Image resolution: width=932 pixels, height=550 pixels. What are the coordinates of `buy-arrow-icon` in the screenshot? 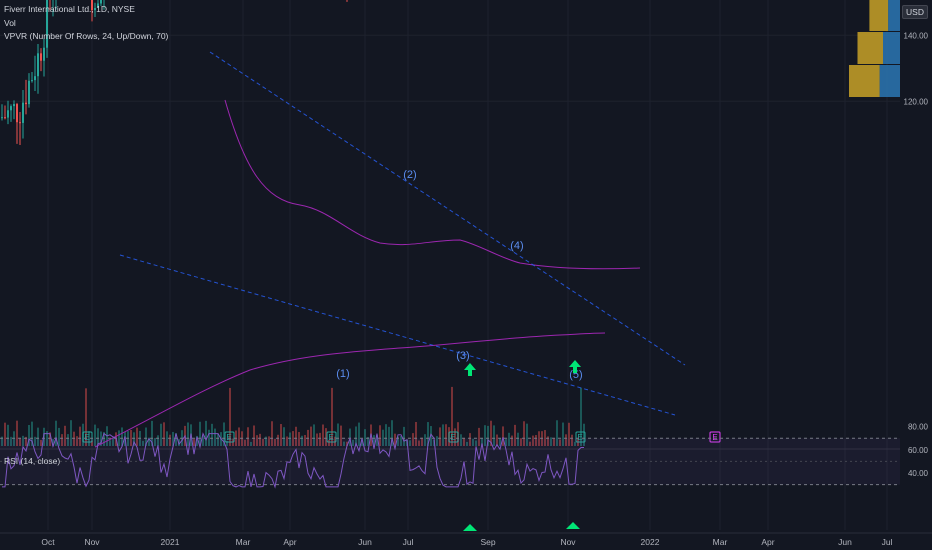 It's located at (575, 366).